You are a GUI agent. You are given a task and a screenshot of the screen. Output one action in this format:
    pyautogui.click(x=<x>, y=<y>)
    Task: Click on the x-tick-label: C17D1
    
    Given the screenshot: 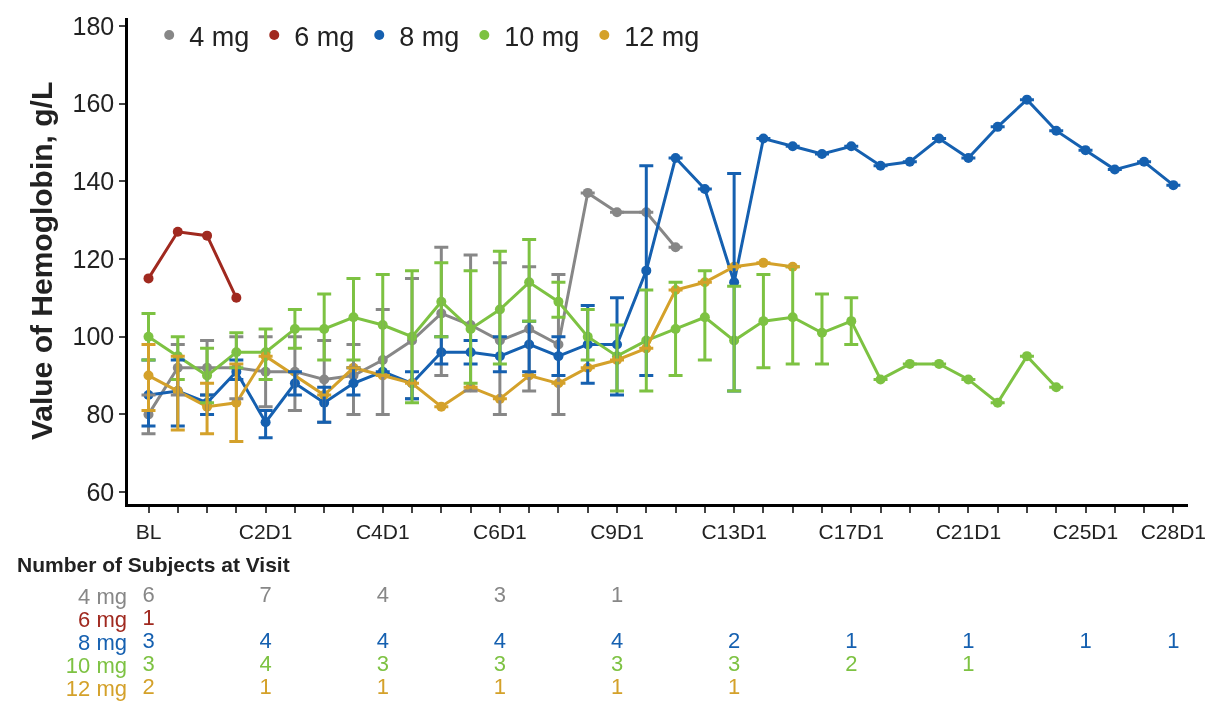 What is the action you would take?
    pyautogui.click(x=851, y=531)
    